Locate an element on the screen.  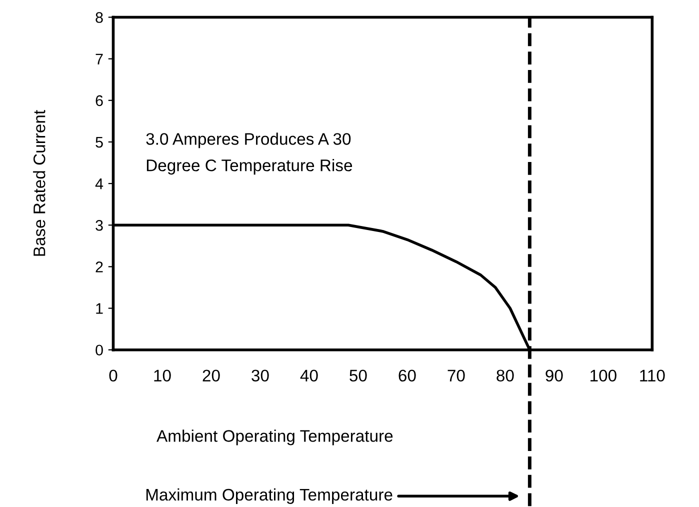
y-tick-label: 7 is located at coordinates (99, 59).